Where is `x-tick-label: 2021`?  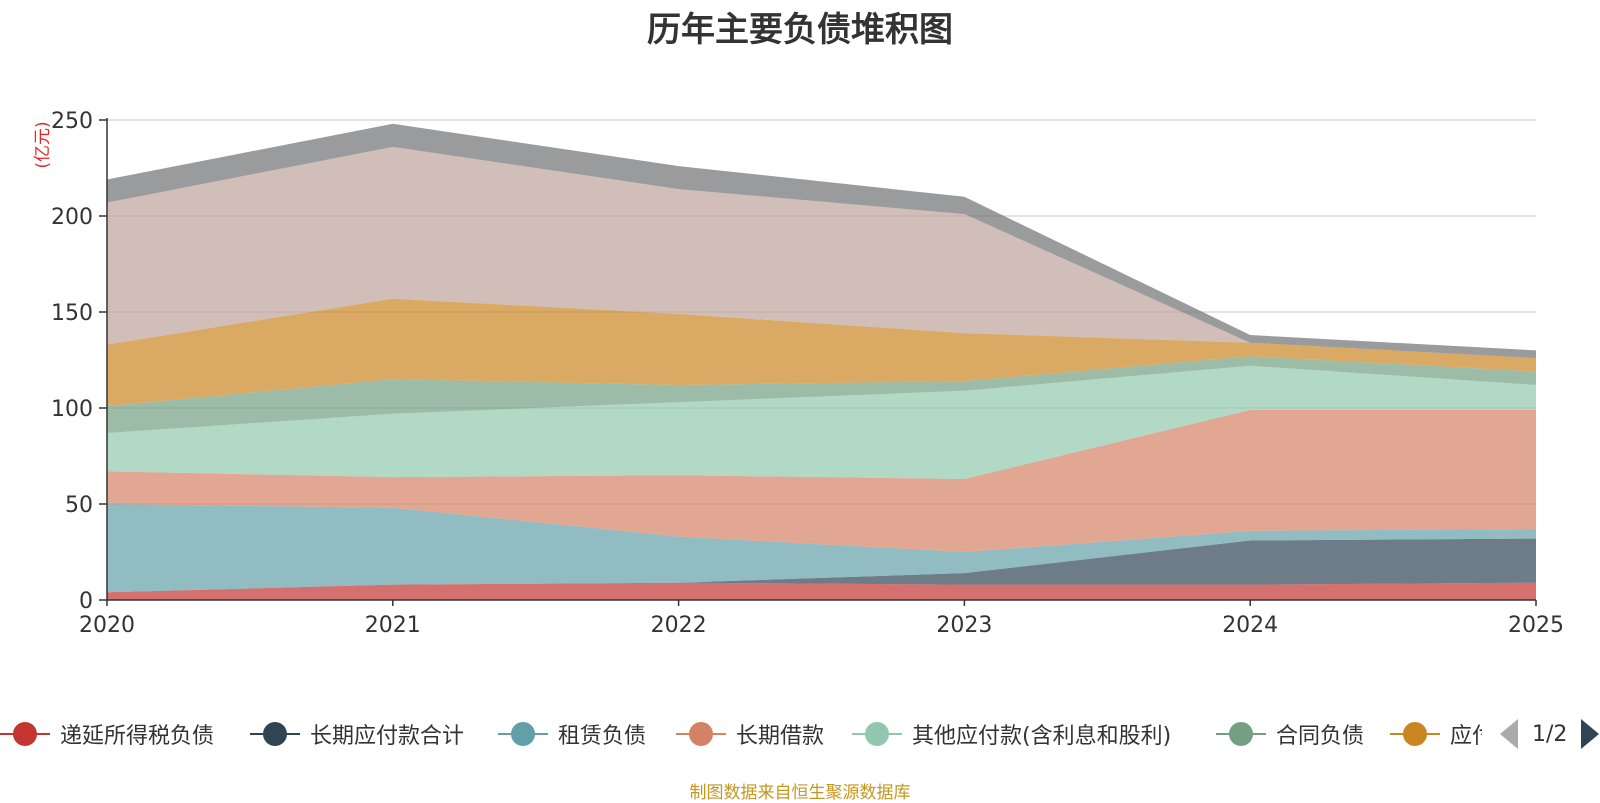
x-tick-label: 2021 is located at coordinates (393, 625).